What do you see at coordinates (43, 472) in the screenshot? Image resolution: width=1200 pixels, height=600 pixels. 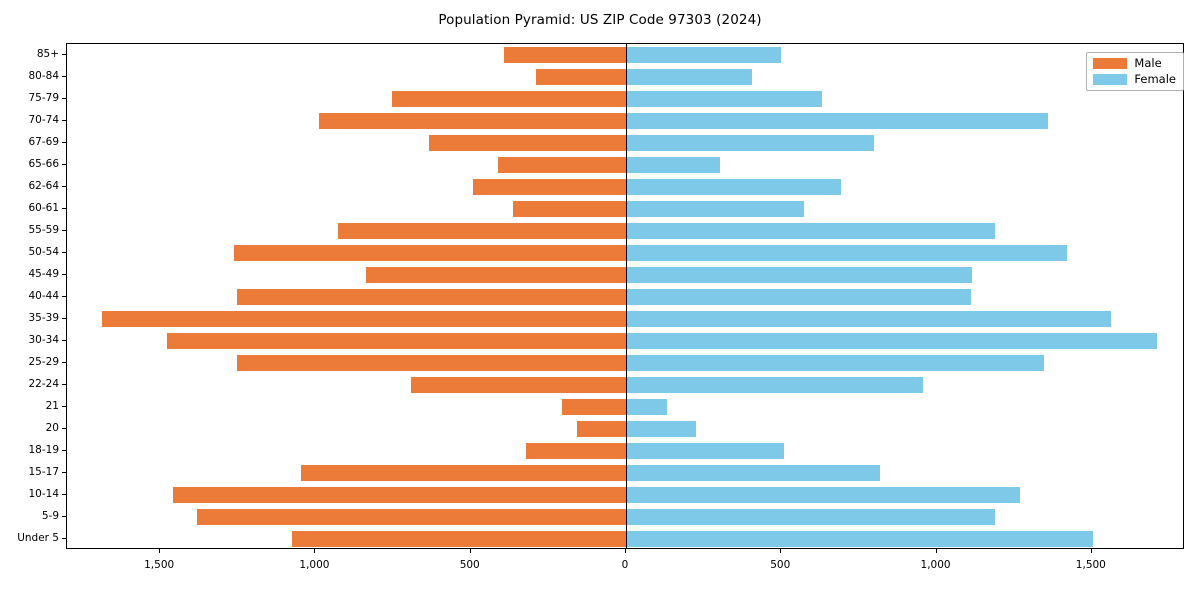 I see `y-axis-tick-label: 15-17` at bounding box center [43, 472].